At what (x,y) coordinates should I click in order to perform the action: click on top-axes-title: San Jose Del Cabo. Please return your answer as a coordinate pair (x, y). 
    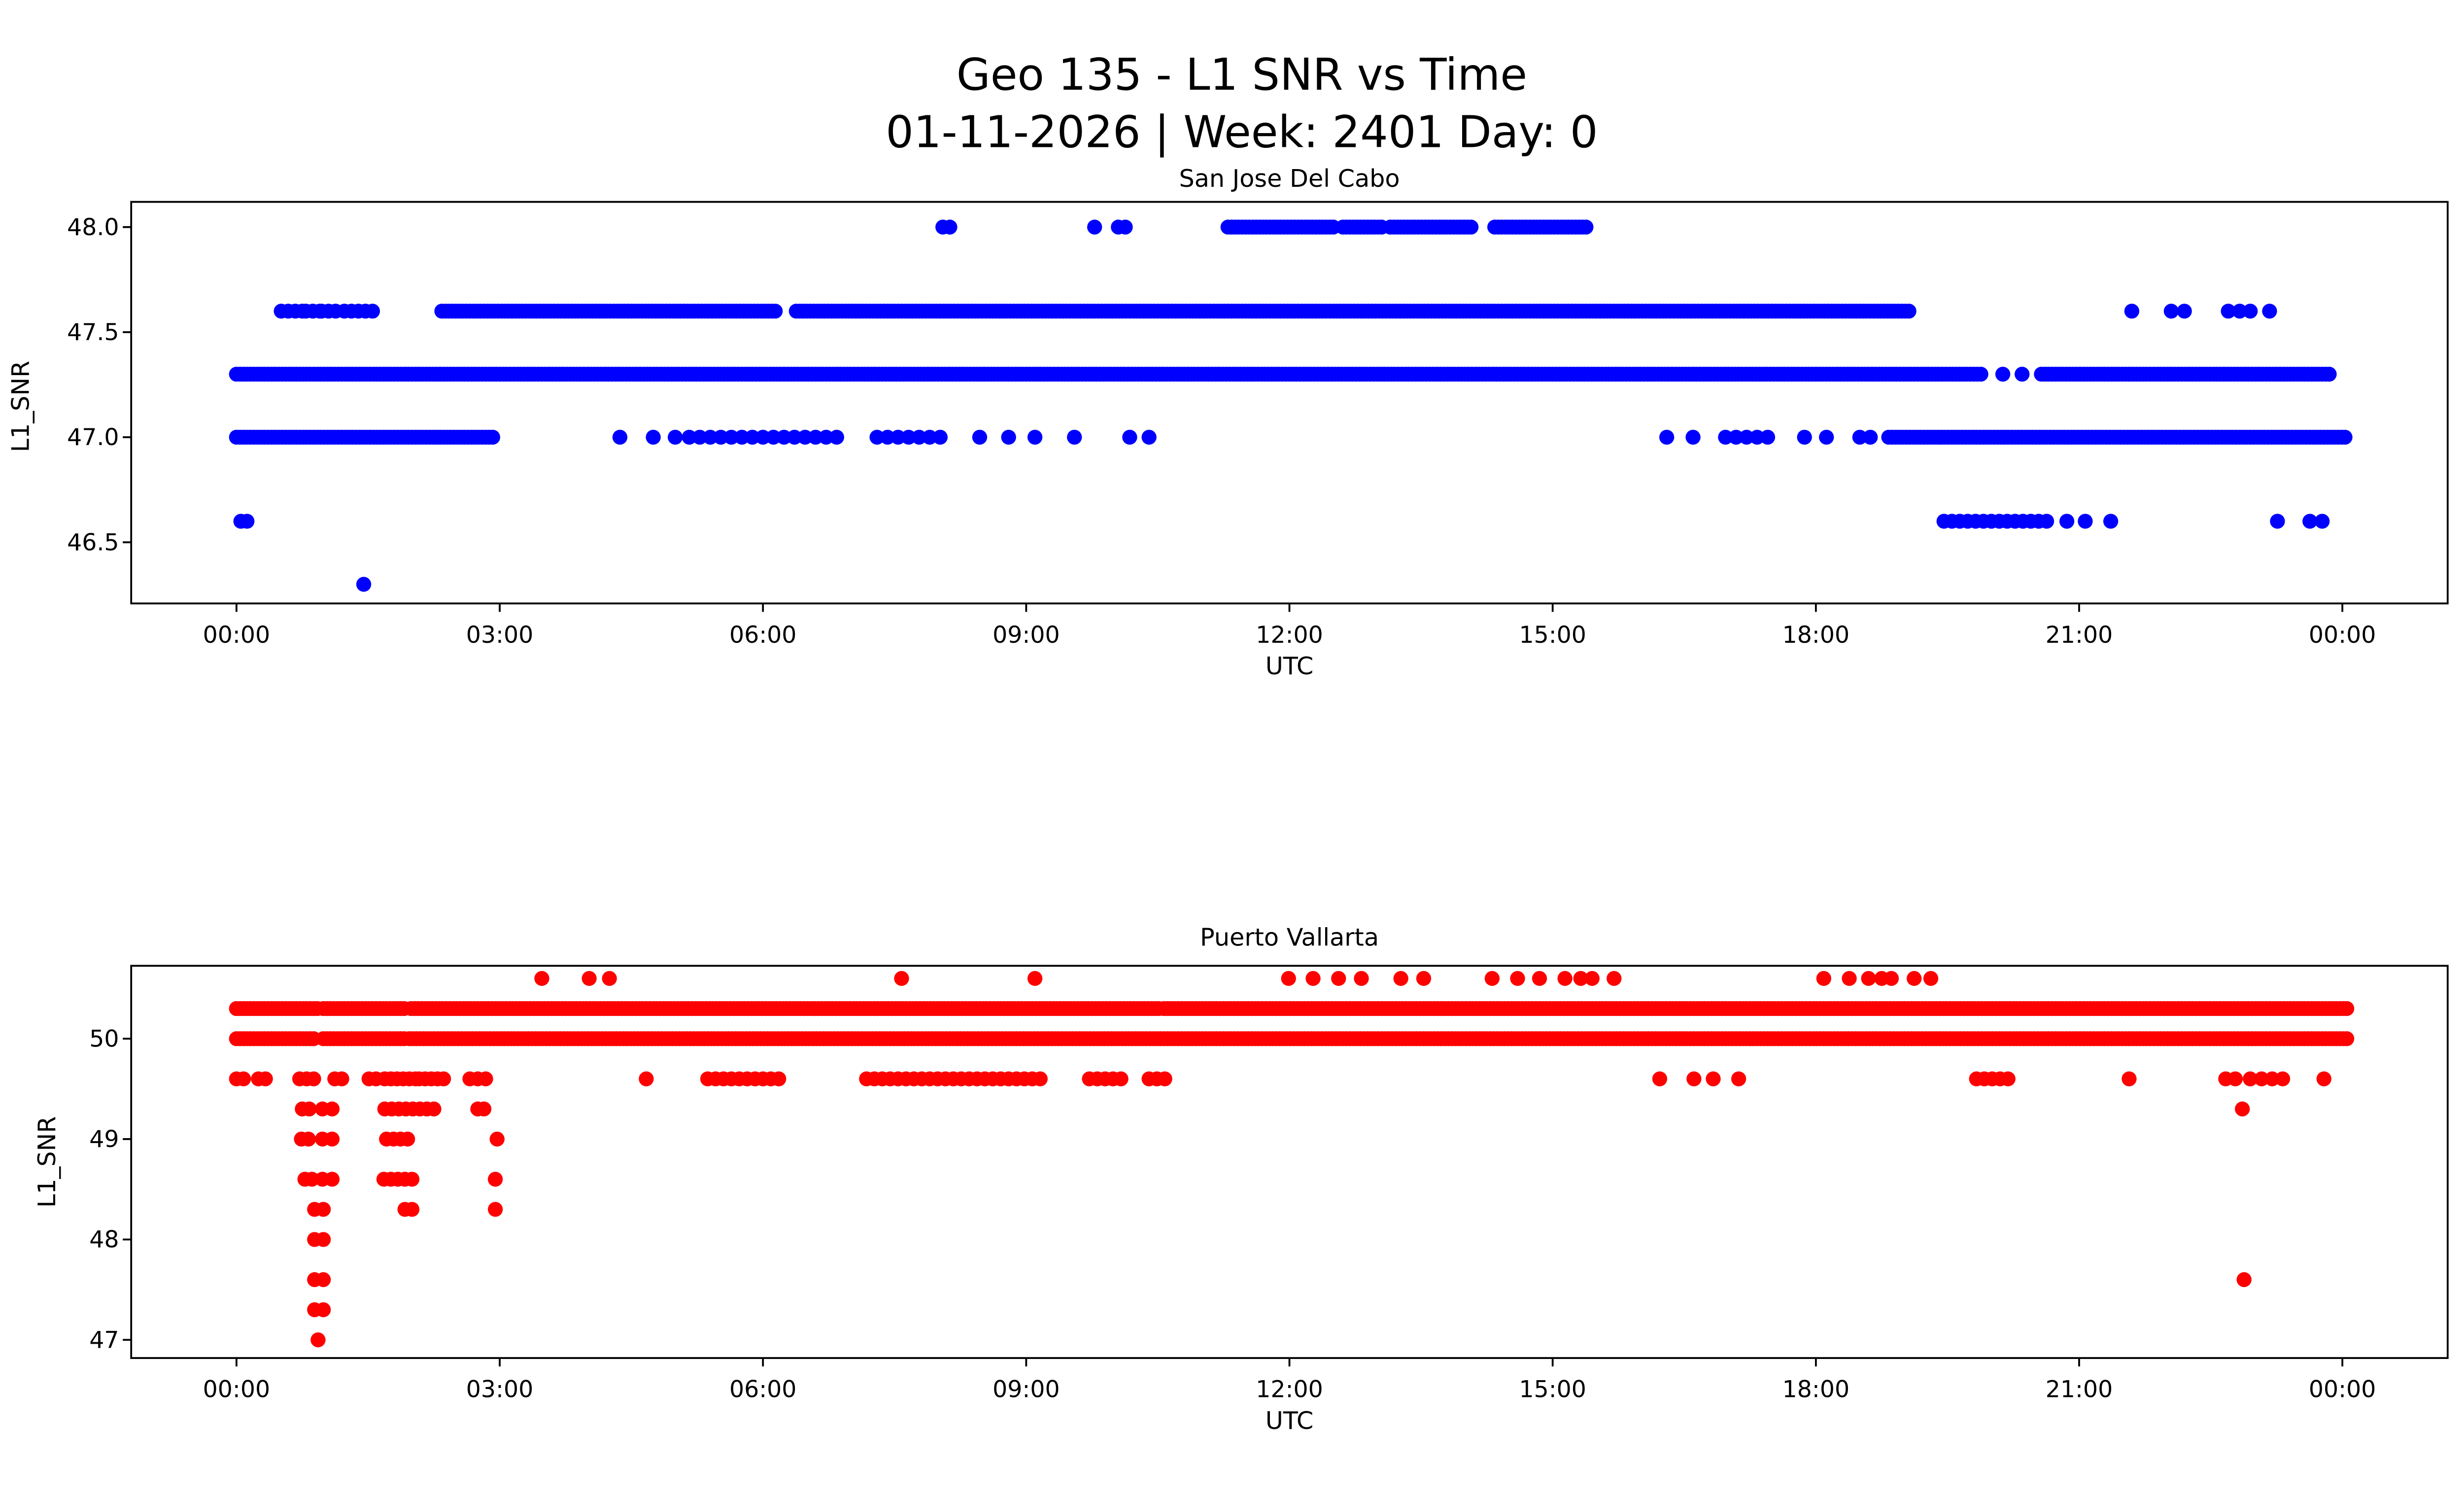
    Looking at the image, I should click on (1289, 178).